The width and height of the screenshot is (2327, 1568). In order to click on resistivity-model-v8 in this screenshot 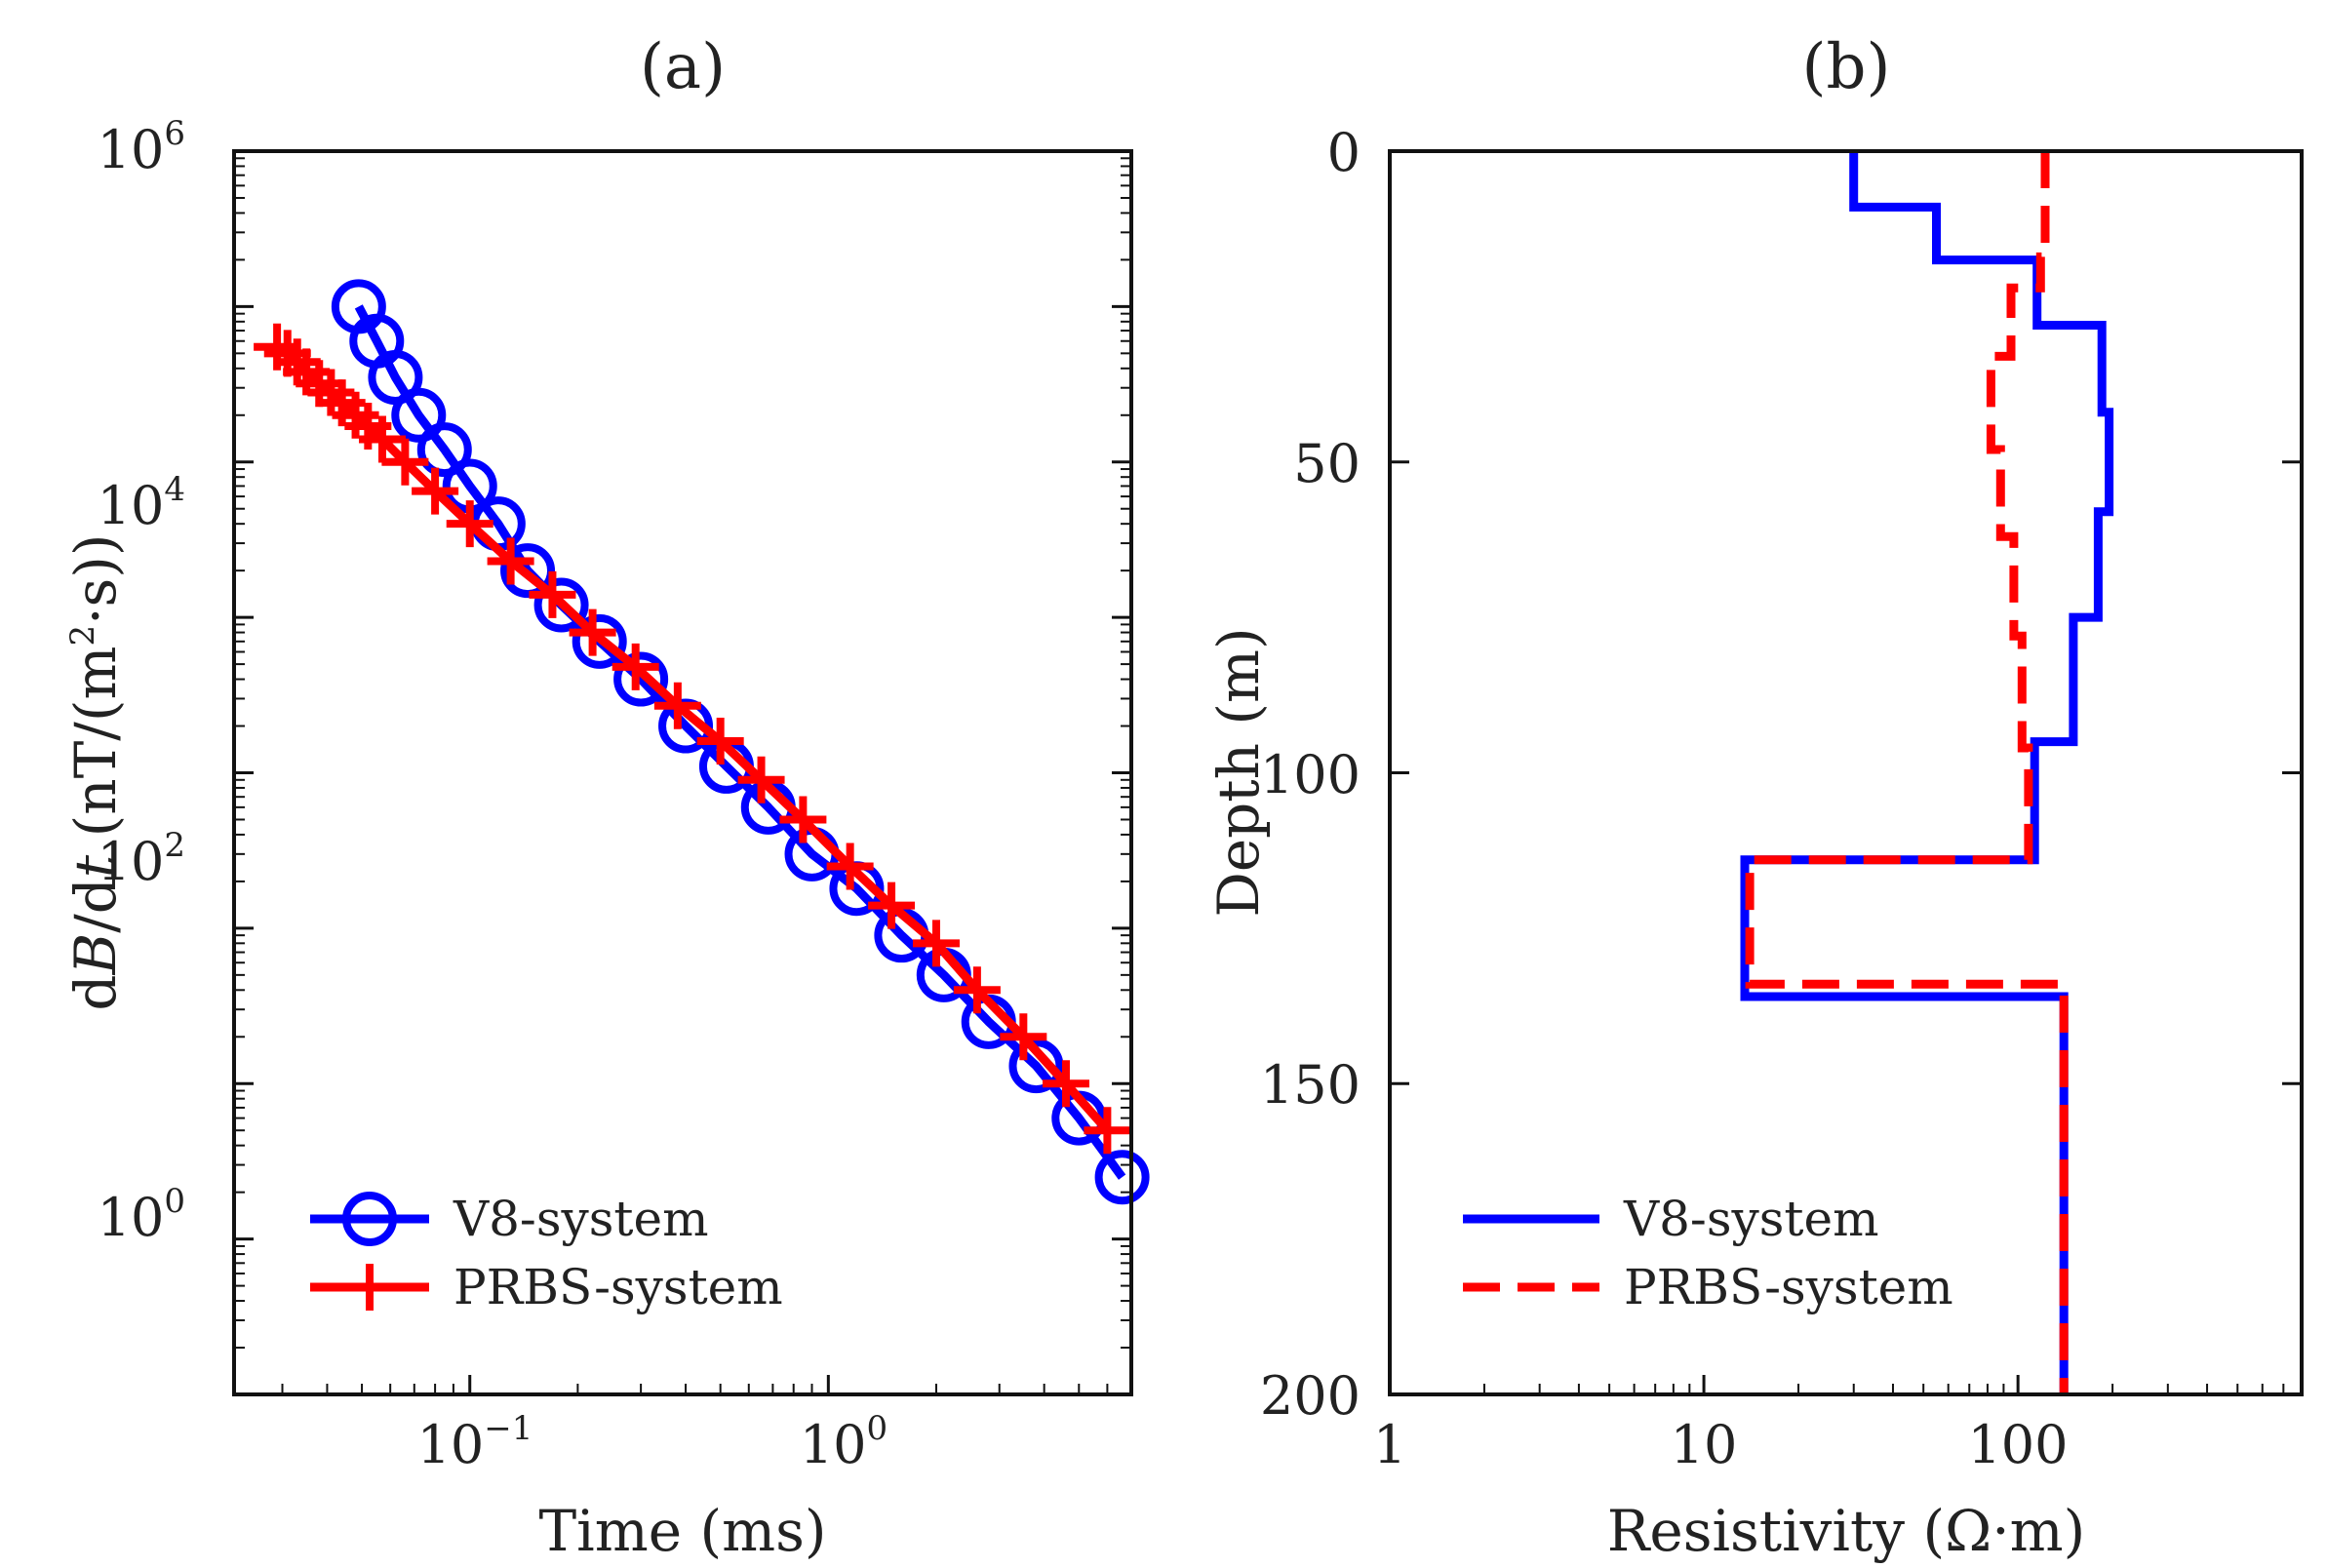, I will do `click(1927, 772)`.